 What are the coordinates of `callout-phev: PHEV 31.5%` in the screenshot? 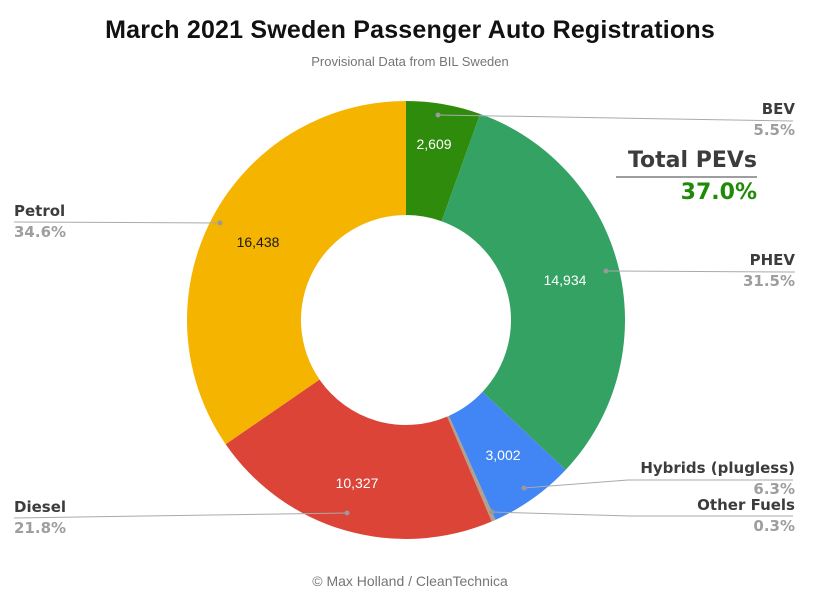 It's located at (769, 270).